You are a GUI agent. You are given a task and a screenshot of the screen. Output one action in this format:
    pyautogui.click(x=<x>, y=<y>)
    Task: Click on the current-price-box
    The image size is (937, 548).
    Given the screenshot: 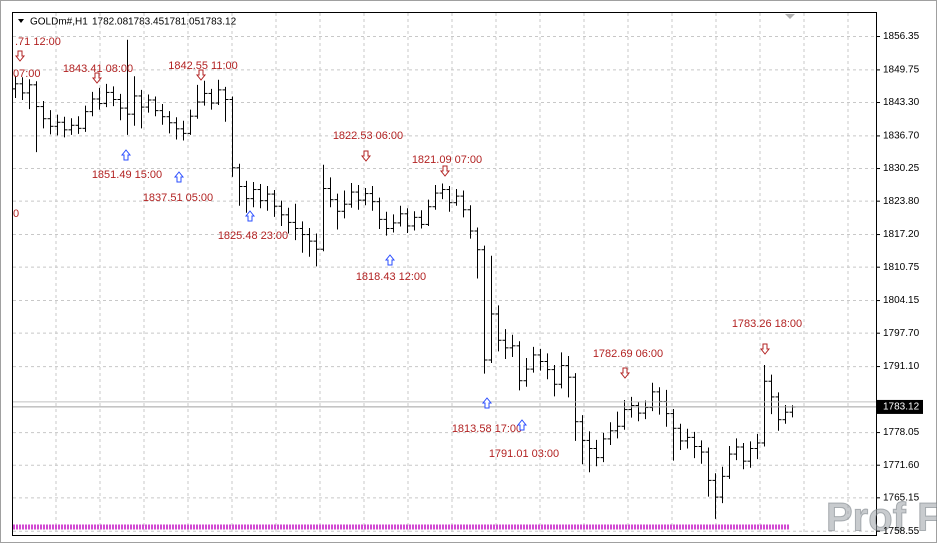 What is the action you would take?
    pyautogui.click(x=900, y=406)
    